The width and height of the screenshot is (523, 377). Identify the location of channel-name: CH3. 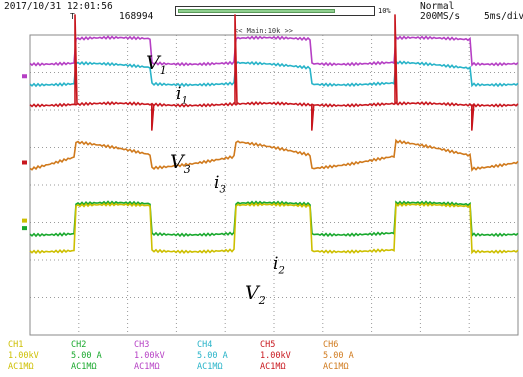
(142, 345).